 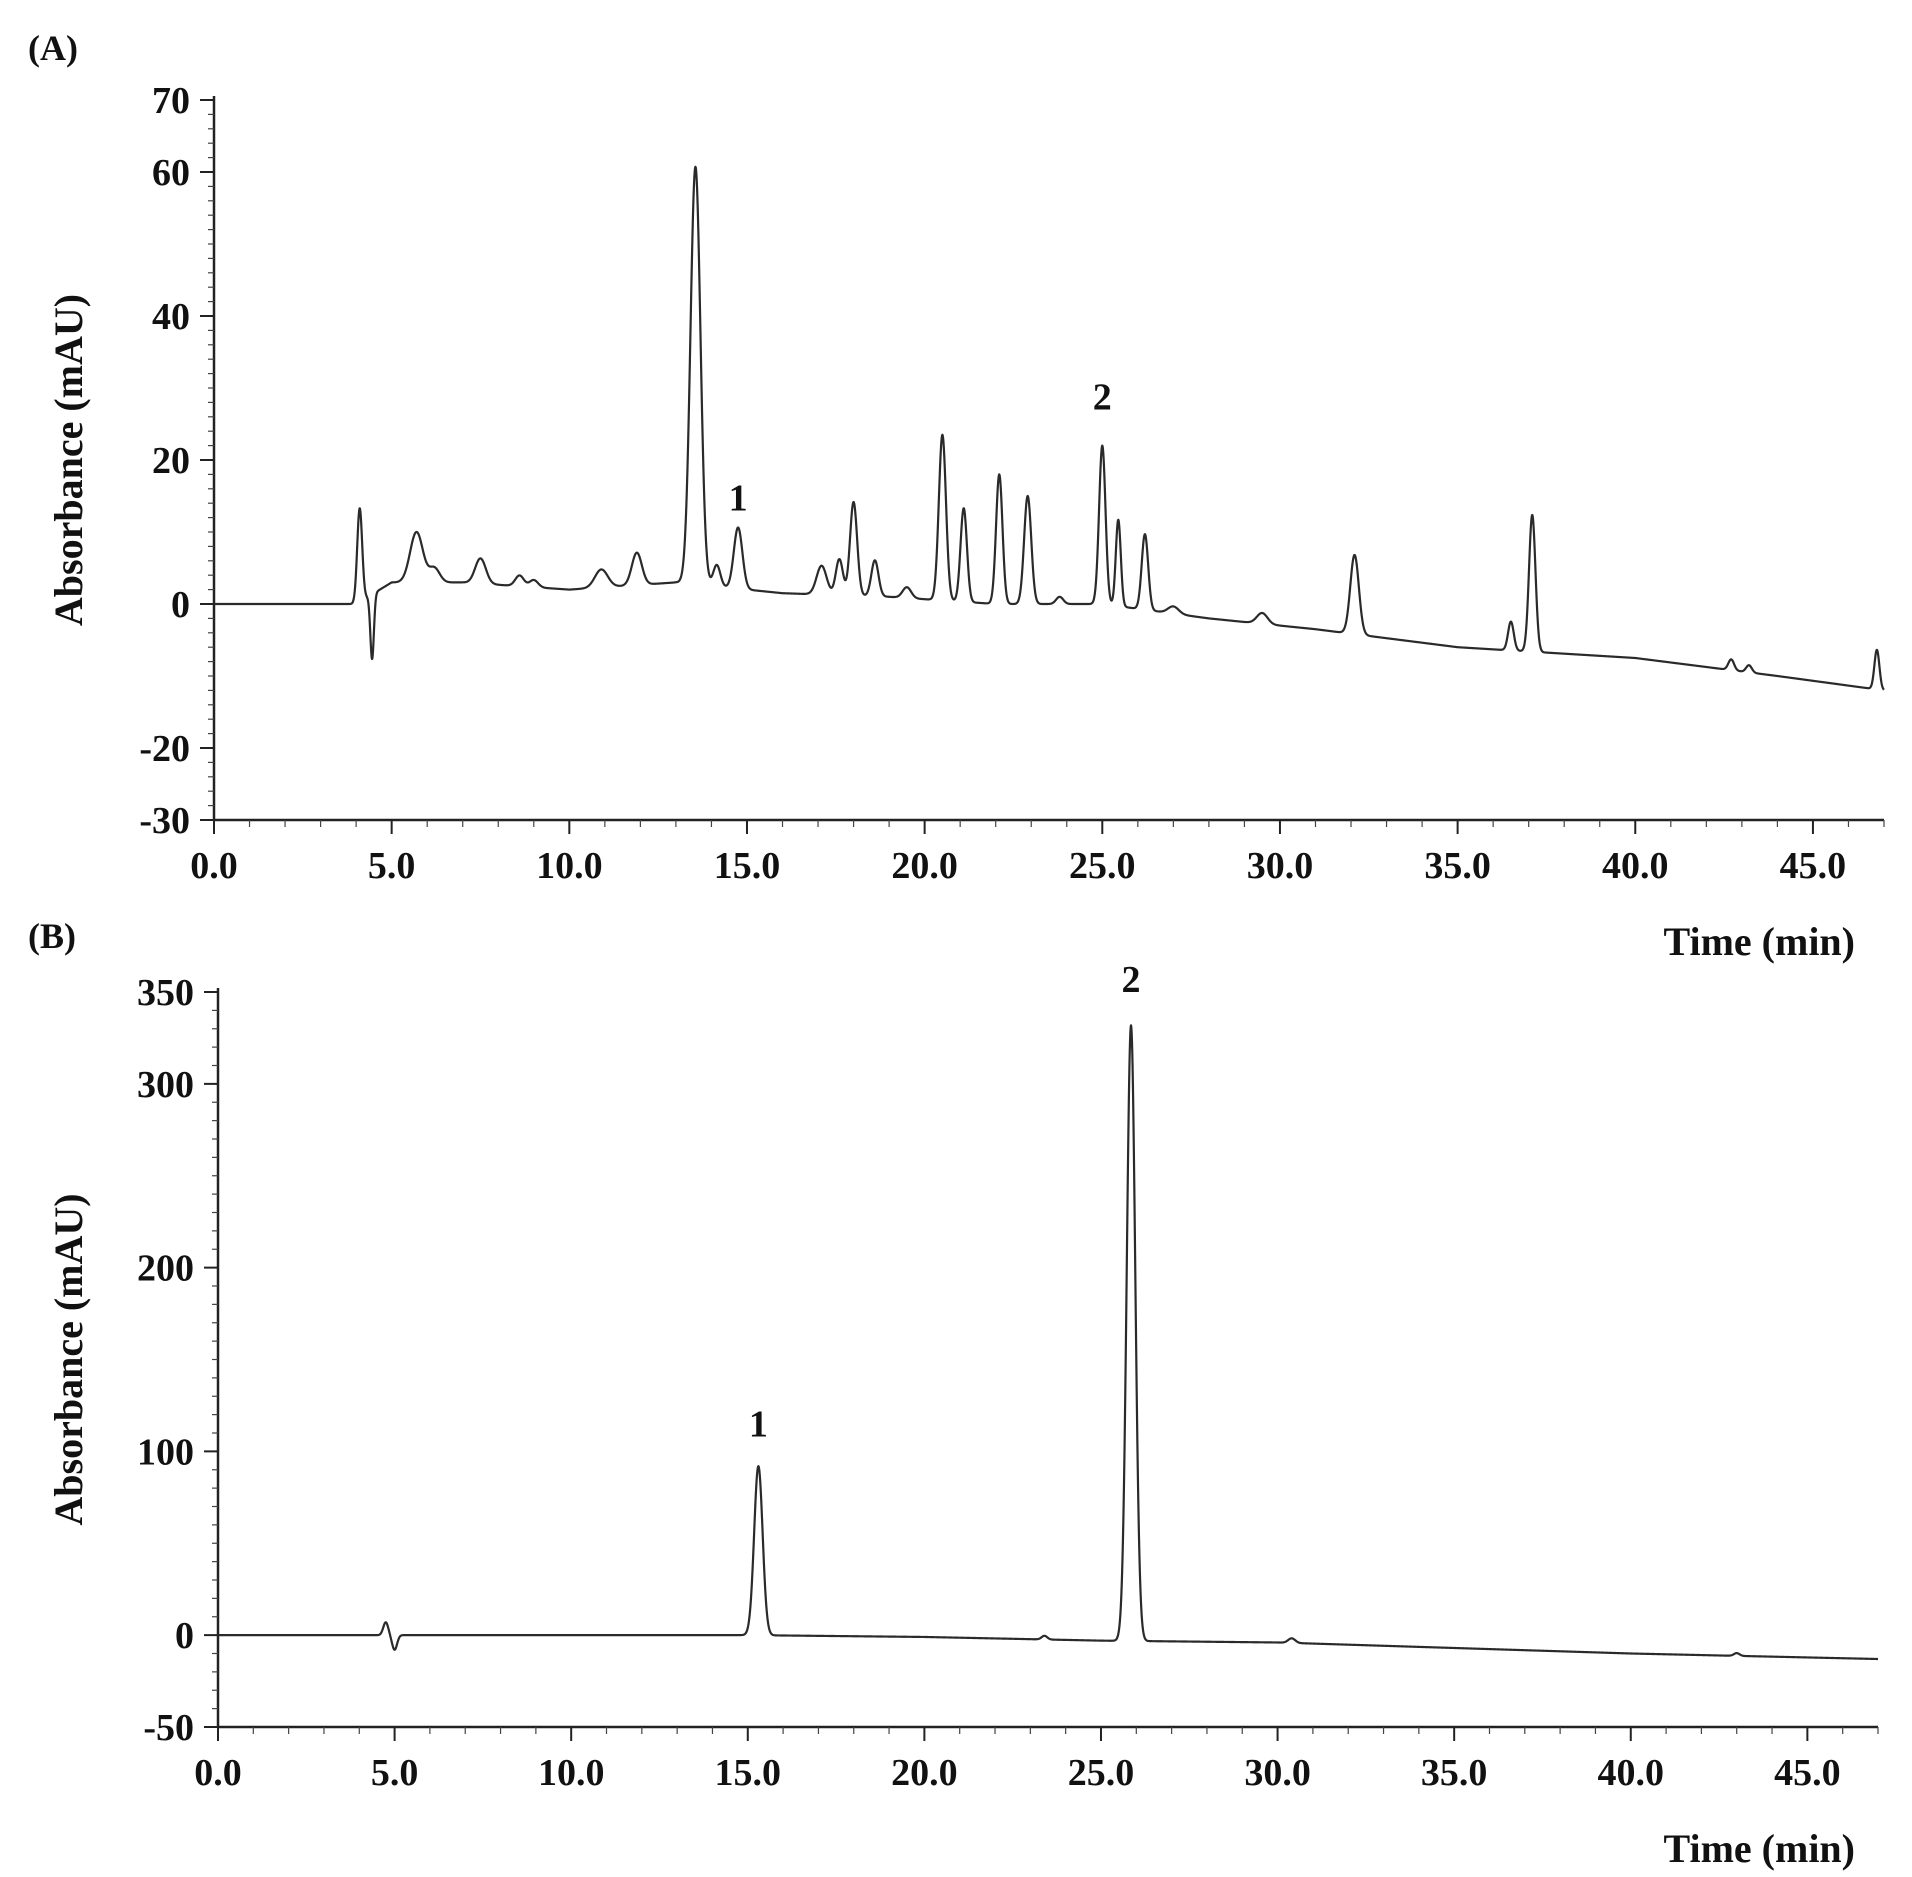 I want to click on y-tick-label: 100, so click(x=165, y=1452).